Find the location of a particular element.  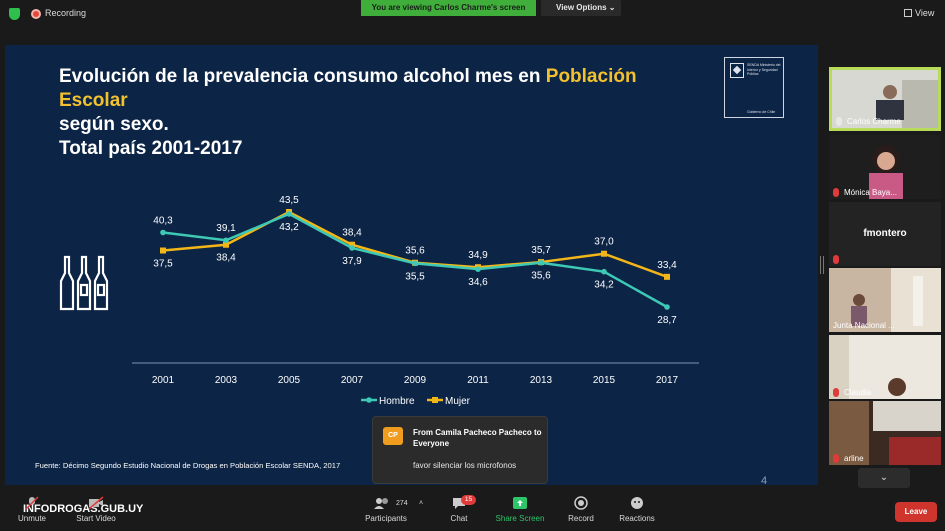

panel-resize-handle is located at coordinates (822, 265).